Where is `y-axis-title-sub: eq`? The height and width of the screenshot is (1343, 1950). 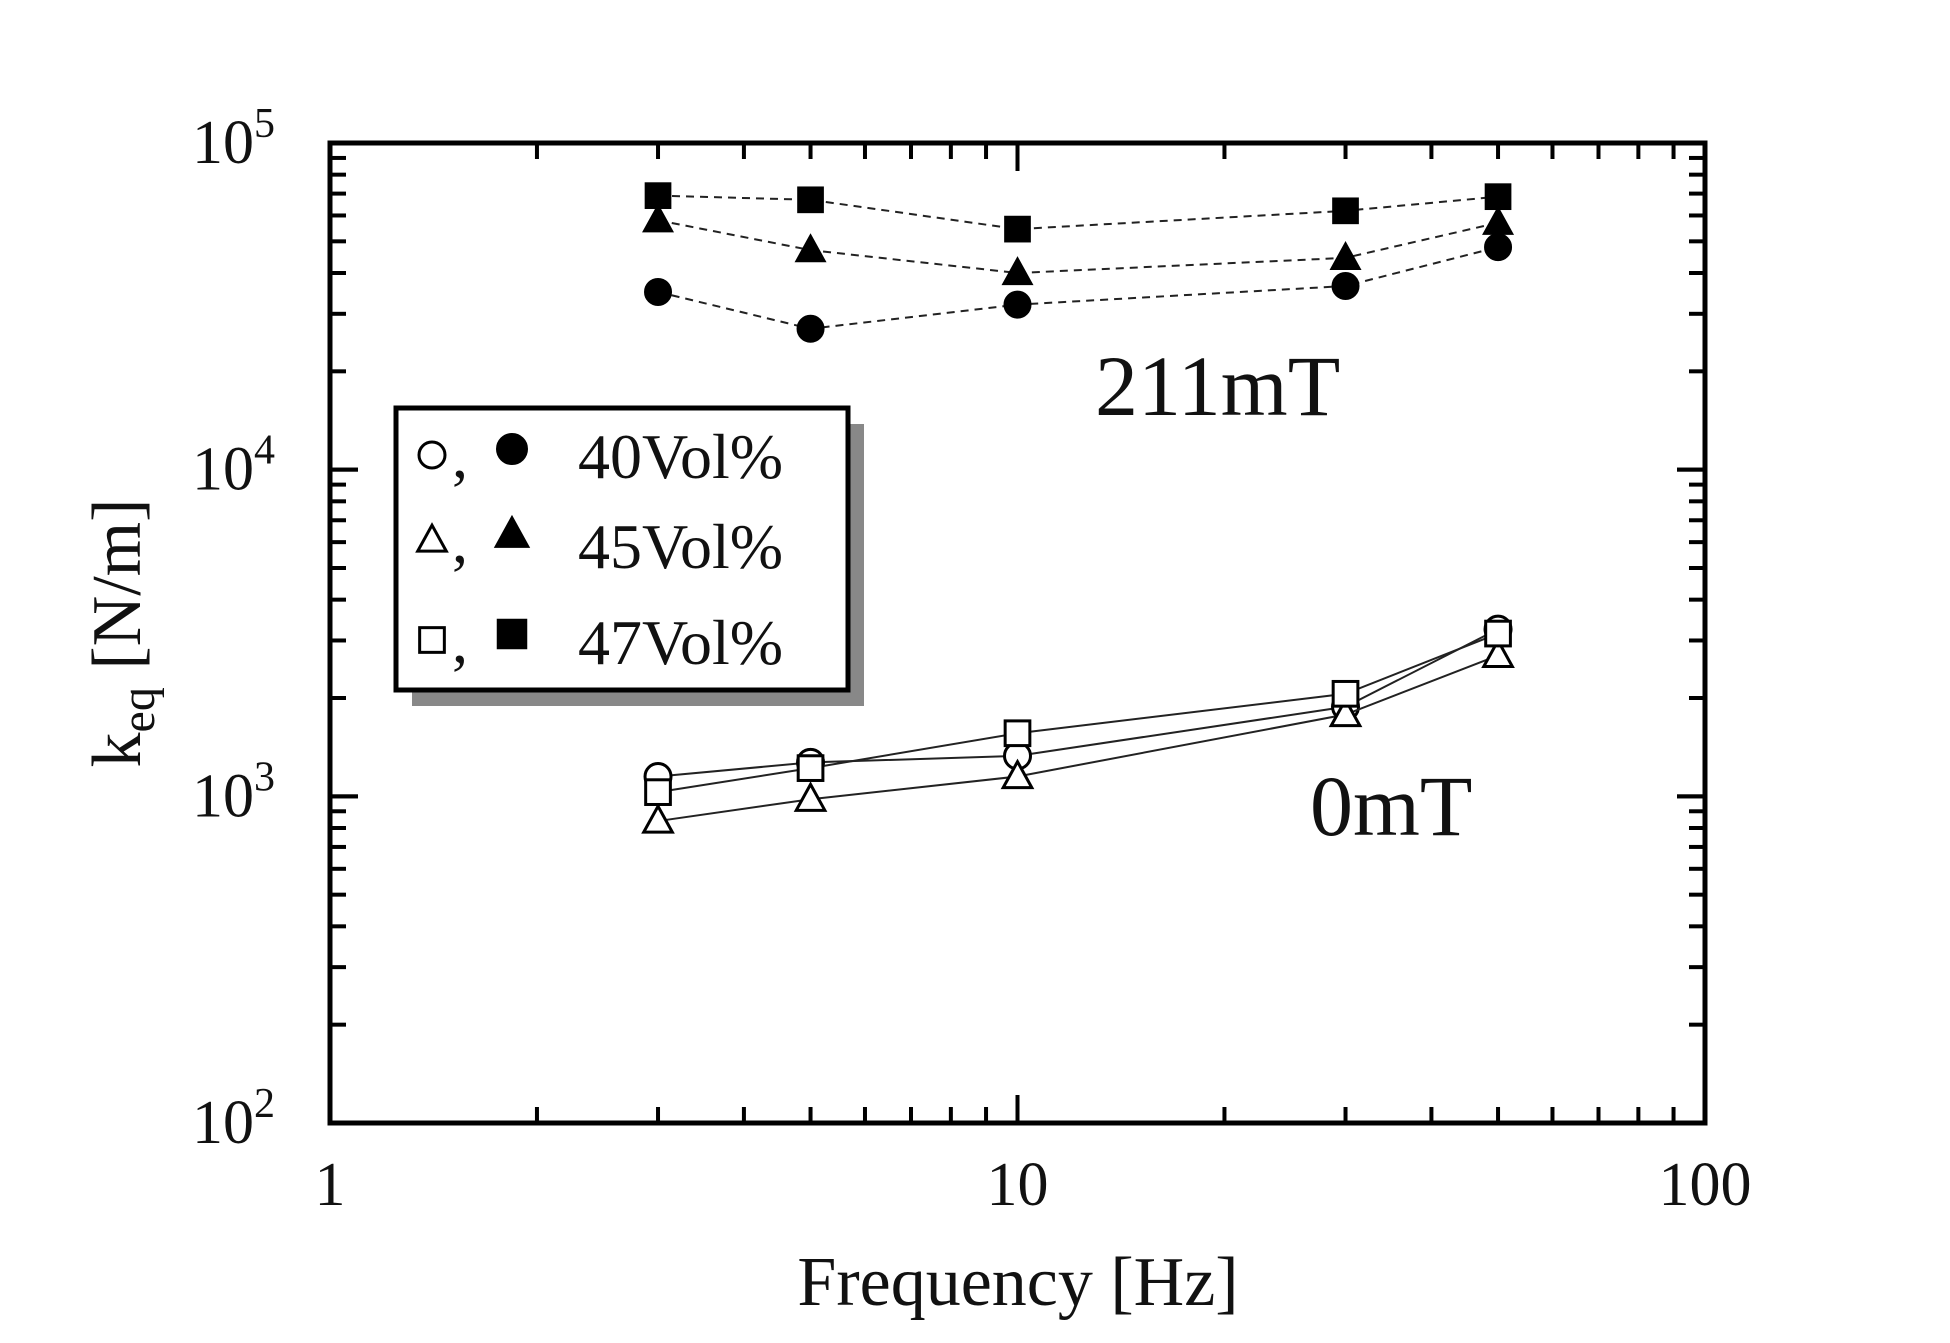
y-axis-title-sub: eq is located at coordinates (138, 709).